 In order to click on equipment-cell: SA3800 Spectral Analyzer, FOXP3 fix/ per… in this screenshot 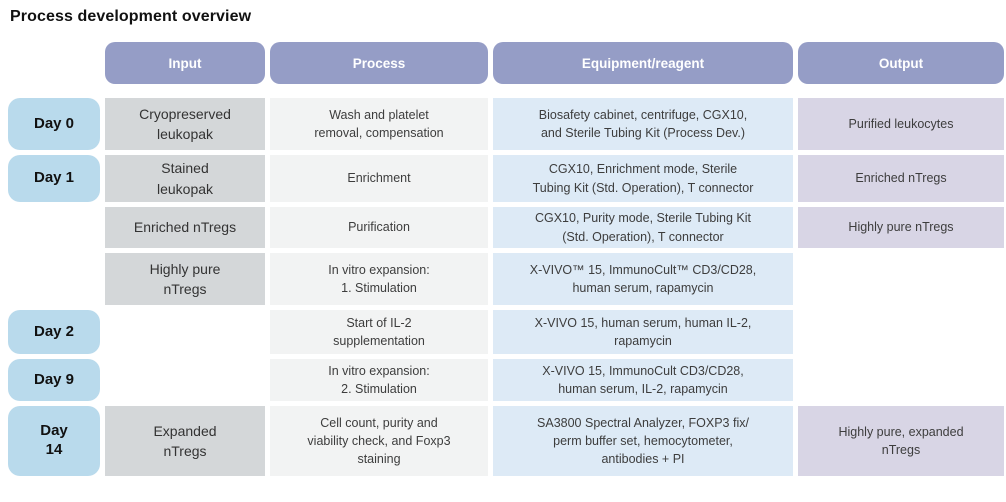, I will do `click(643, 441)`.